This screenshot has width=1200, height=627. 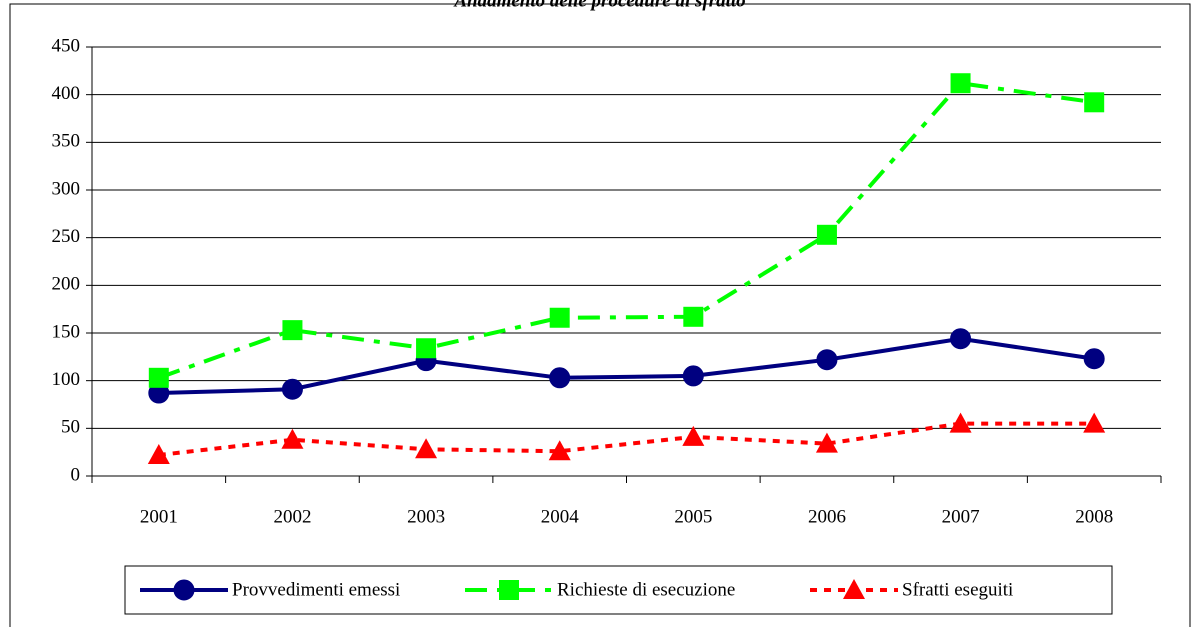 What do you see at coordinates (1094, 516) in the screenshot?
I see `x-tick-label: 2008` at bounding box center [1094, 516].